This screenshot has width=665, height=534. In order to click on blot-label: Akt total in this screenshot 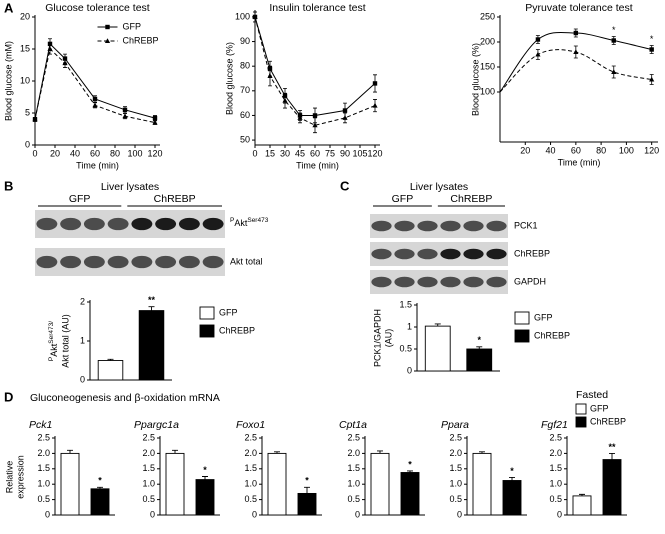, I will do `click(246, 261)`.